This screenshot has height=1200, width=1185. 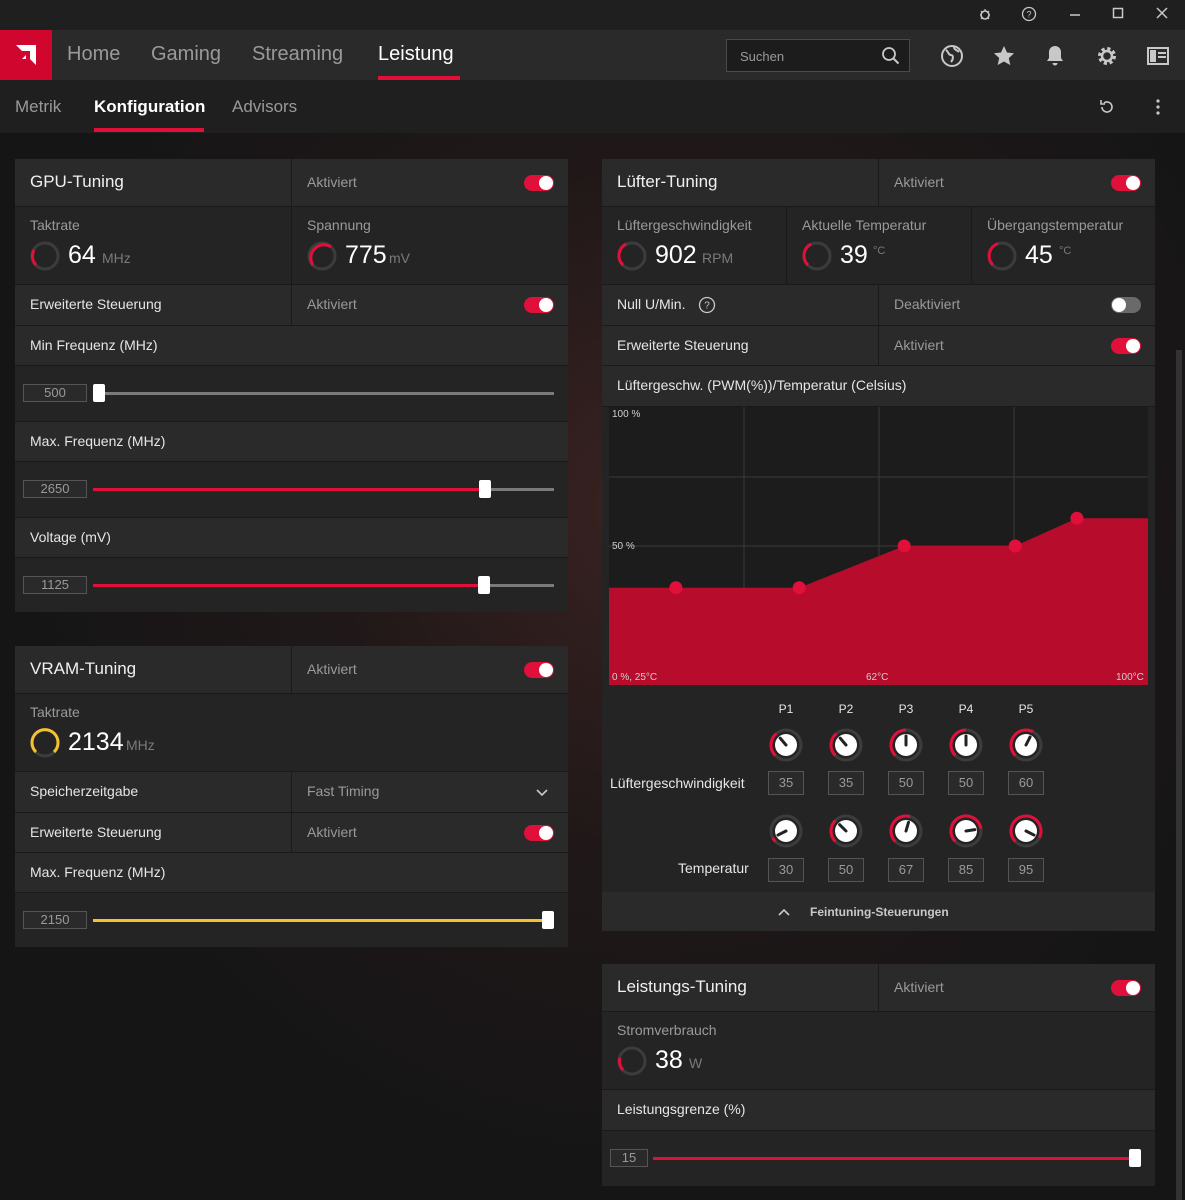 What do you see at coordinates (877, 677) in the screenshot?
I see `chart-x-mid-label: 62°C` at bounding box center [877, 677].